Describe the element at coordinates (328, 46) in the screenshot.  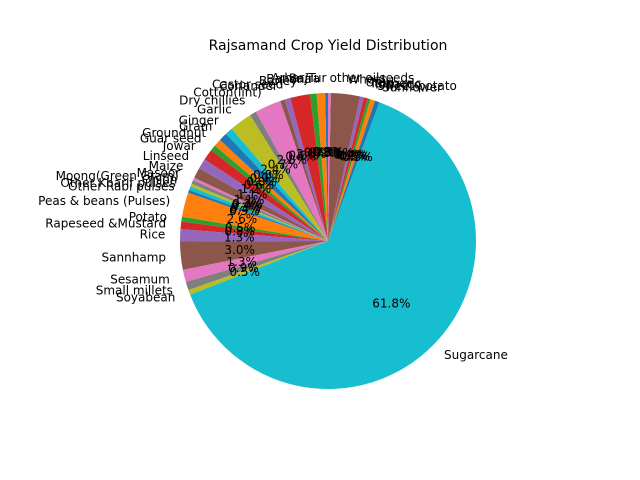
I see `chart-title: Rajsamand Crop Yield Distribution` at that location.